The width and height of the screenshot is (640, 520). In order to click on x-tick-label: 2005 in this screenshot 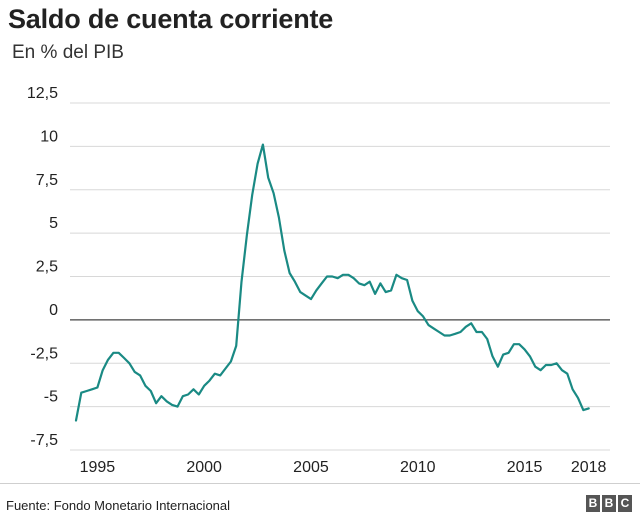, I will do `click(311, 467)`.